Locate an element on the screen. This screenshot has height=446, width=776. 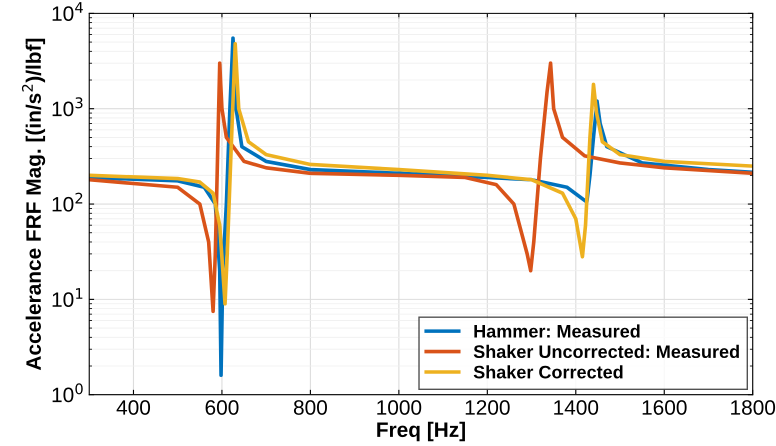
x-tick-label: 1800 is located at coordinates (753, 407).